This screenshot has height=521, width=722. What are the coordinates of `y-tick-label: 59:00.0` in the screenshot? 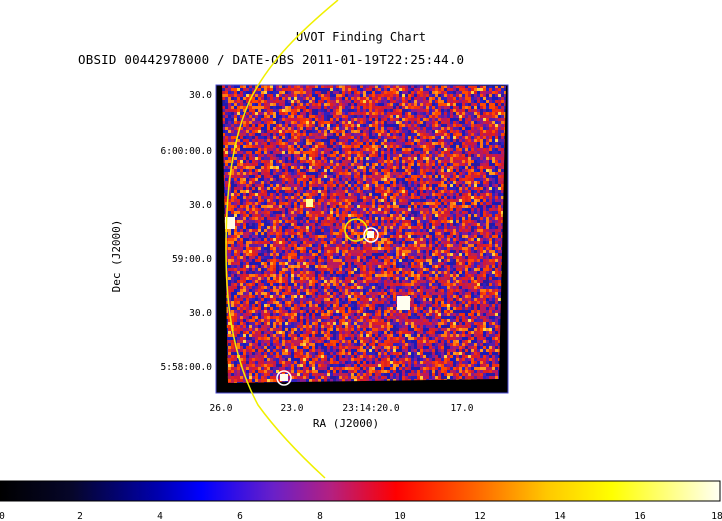 It's located at (192, 259).